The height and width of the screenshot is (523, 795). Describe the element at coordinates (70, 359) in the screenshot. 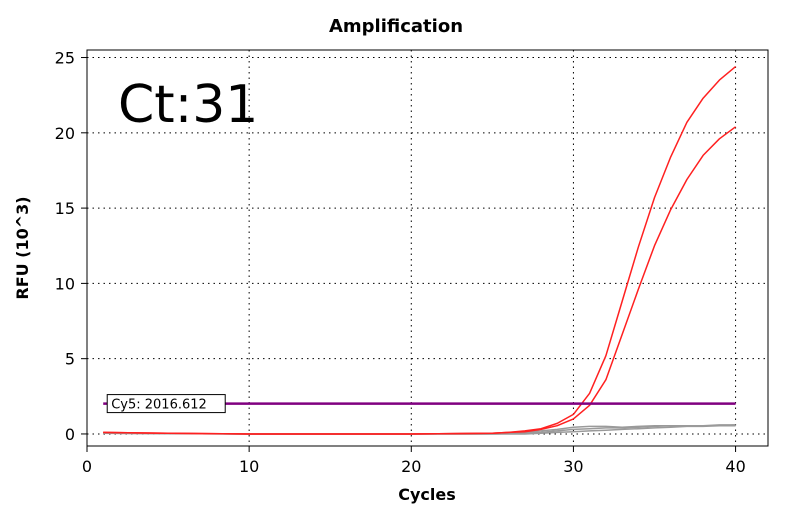

I see `y-tick-label: 5` at that location.